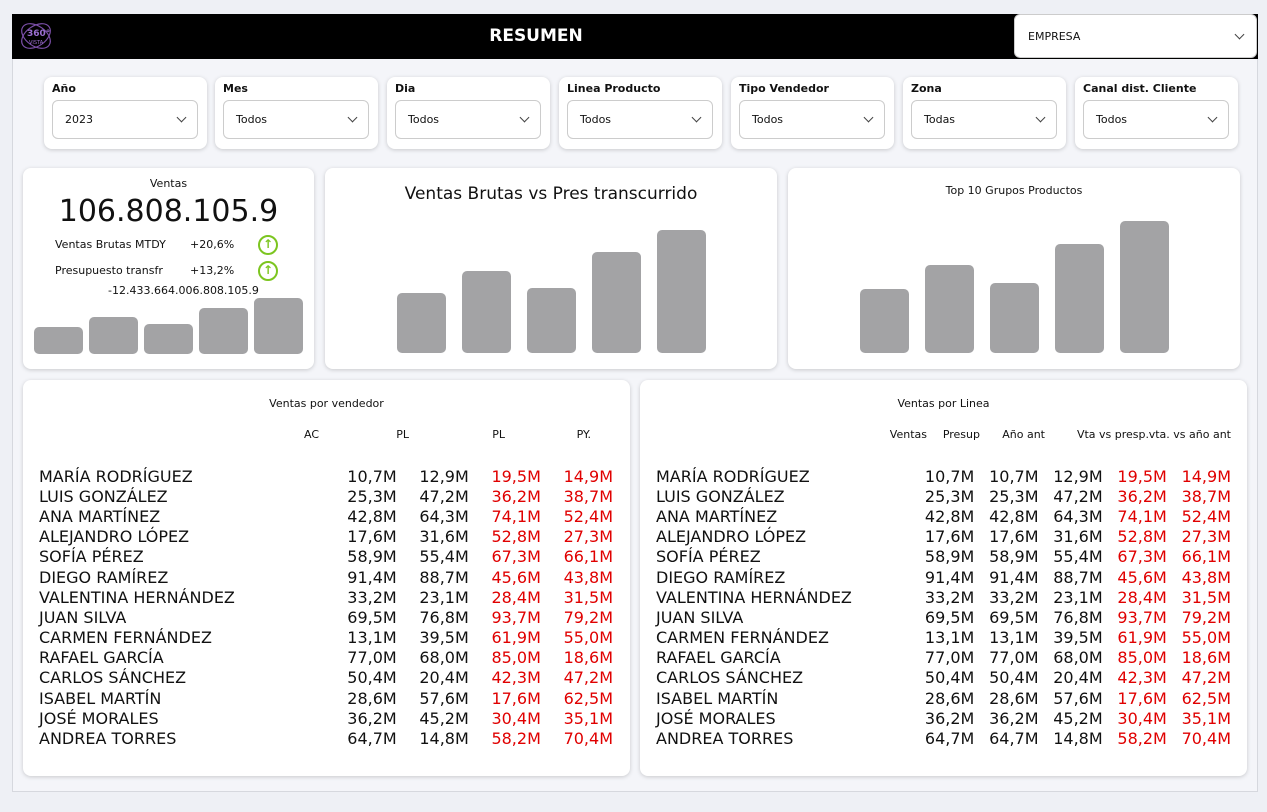 This screenshot has height=812, width=1267. What do you see at coordinates (444, 557) in the screenshot?
I see `value-cell: 55,4M` at bounding box center [444, 557].